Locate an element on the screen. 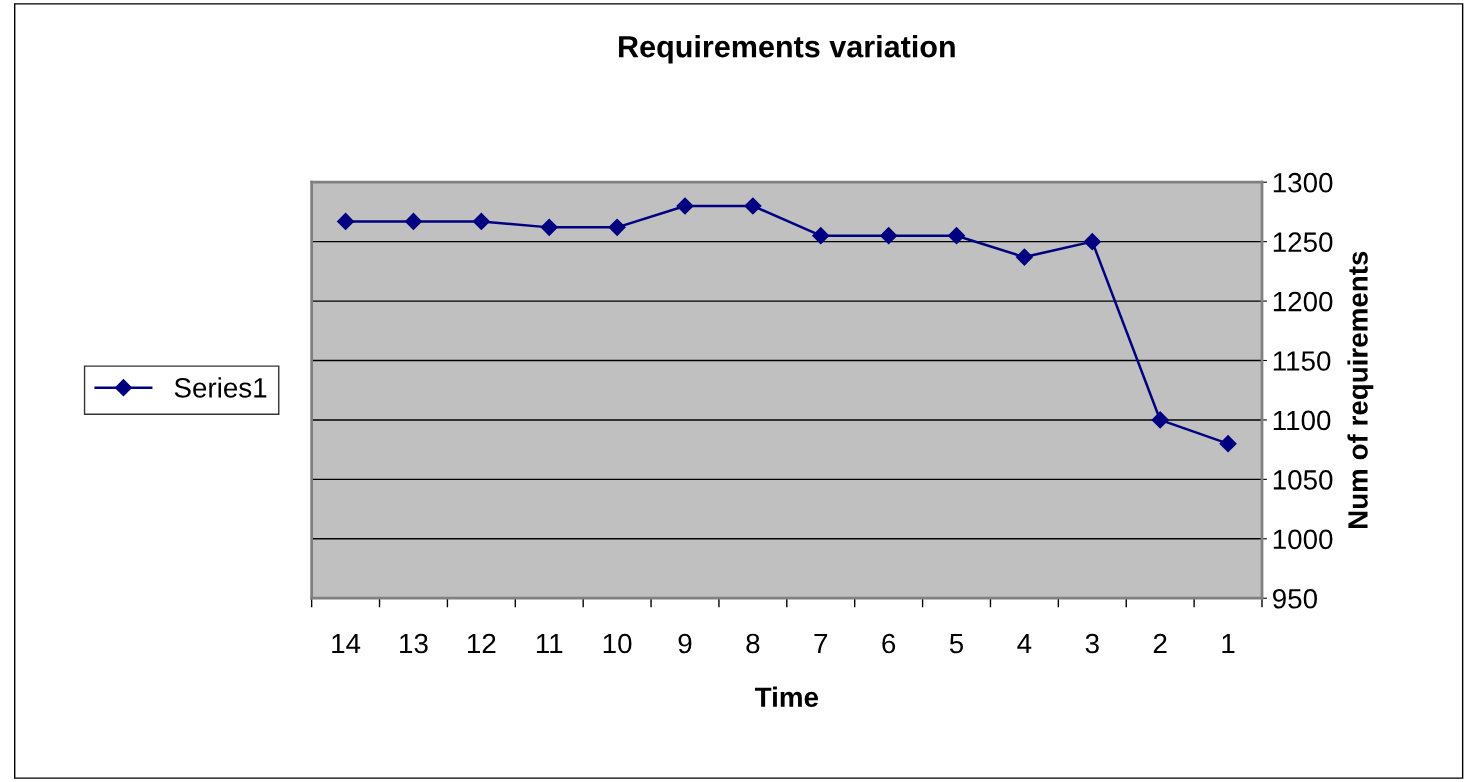  x-tick-label: 13 is located at coordinates (414, 643).